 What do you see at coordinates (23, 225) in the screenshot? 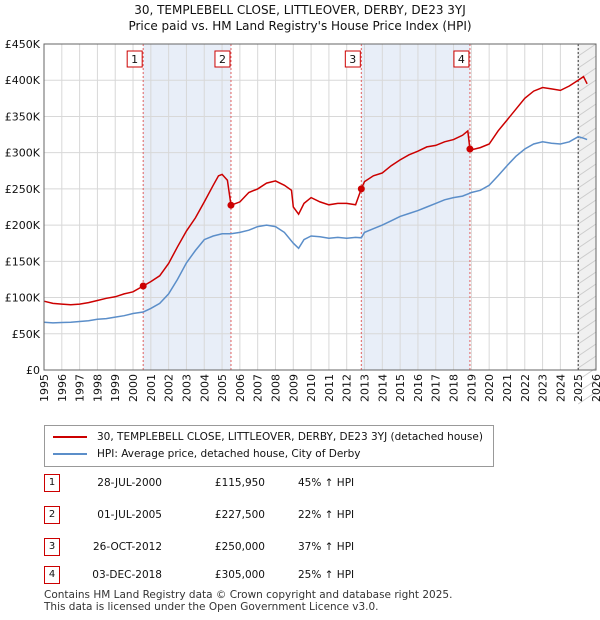
I see `y-tick-label: £200K` at bounding box center [23, 225].